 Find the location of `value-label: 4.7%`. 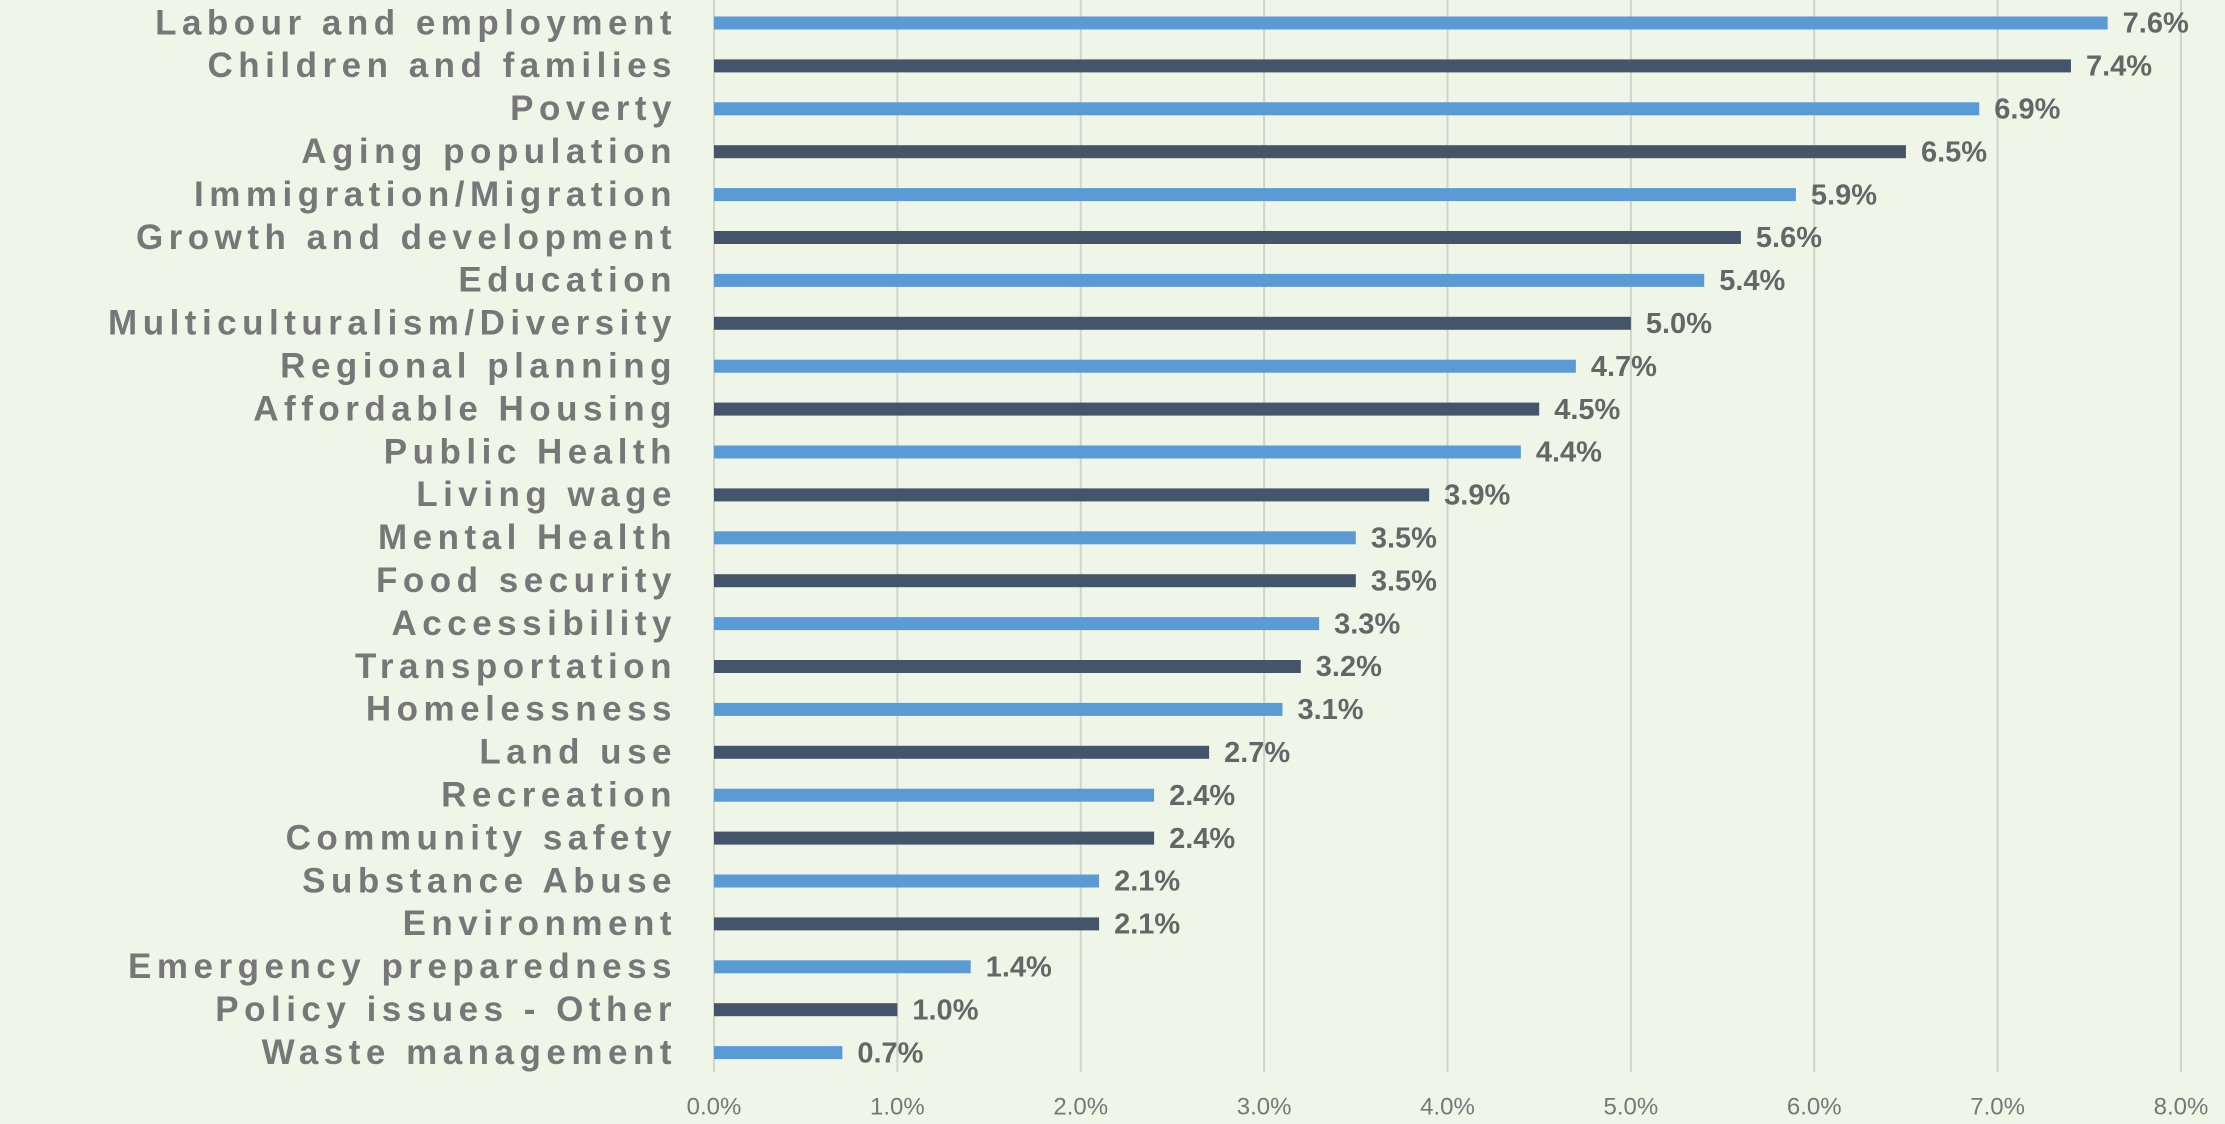

value-label: 4.7% is located at coordinates (1624, 367).